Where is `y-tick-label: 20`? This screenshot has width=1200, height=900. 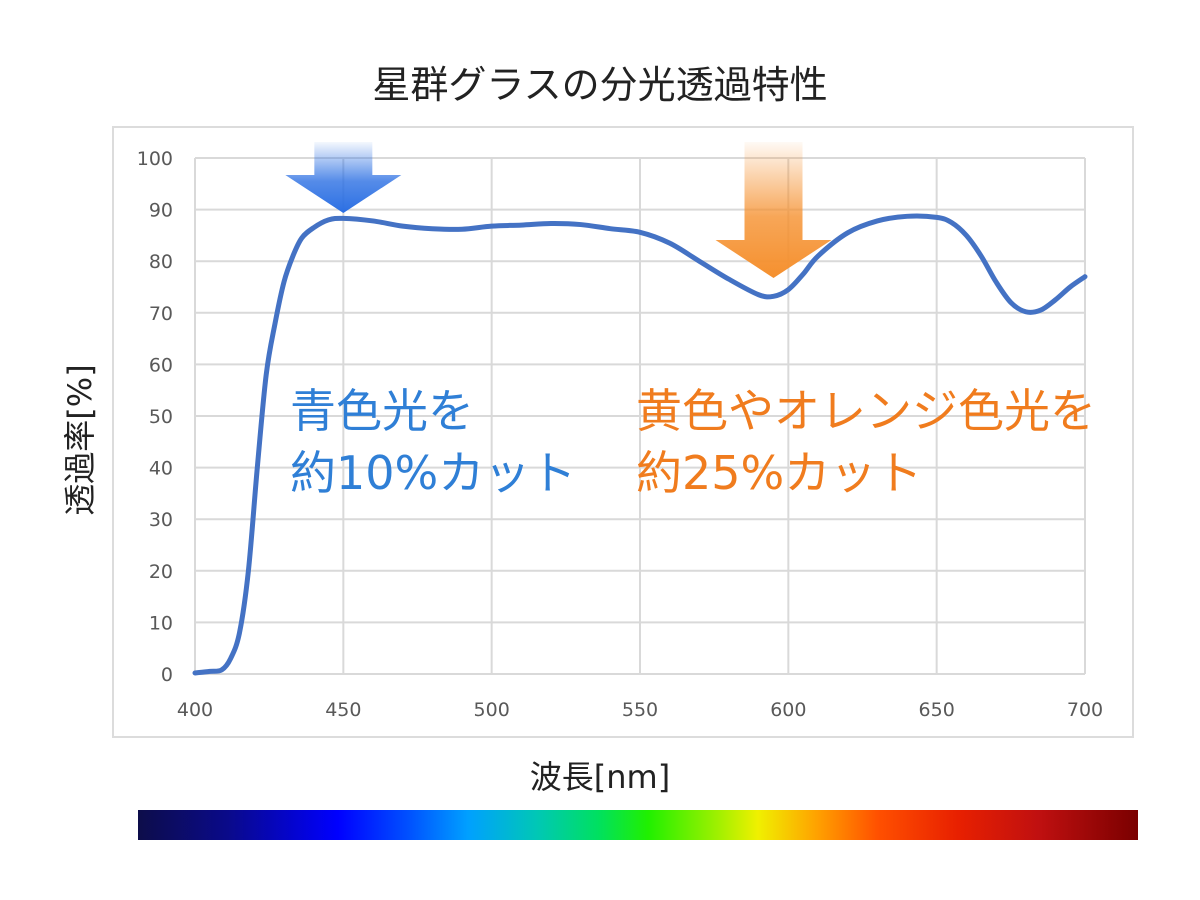
y-tick-label: 20 is located at coordinates (161, 572).